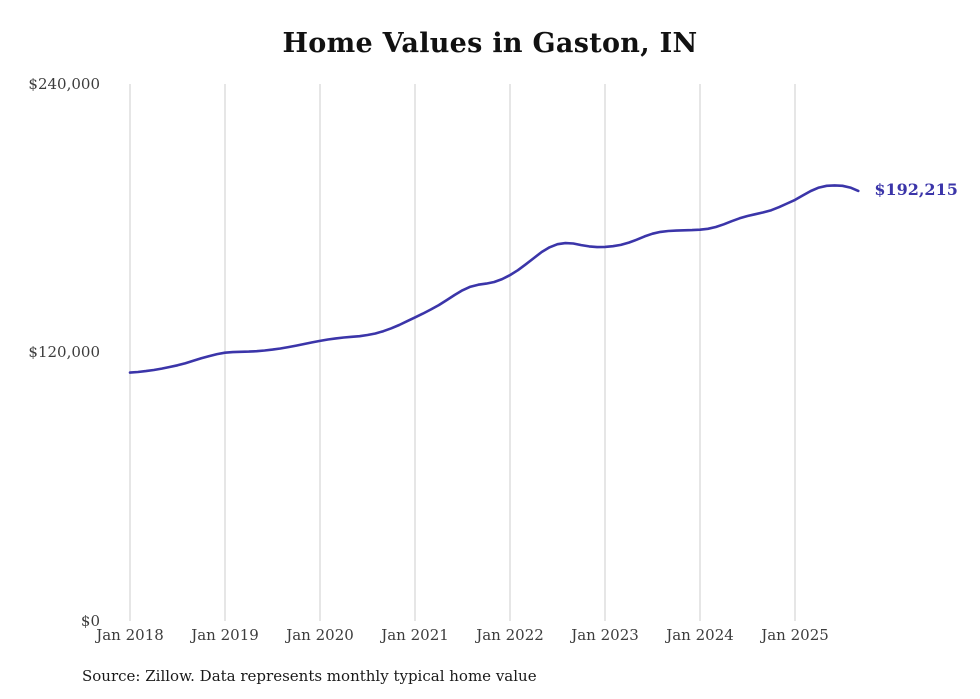  What do you see at coordinates (130, 635) in the screenshot?
I see `x-axis-tick: Jan 2018` at bounding box center [130, 635].